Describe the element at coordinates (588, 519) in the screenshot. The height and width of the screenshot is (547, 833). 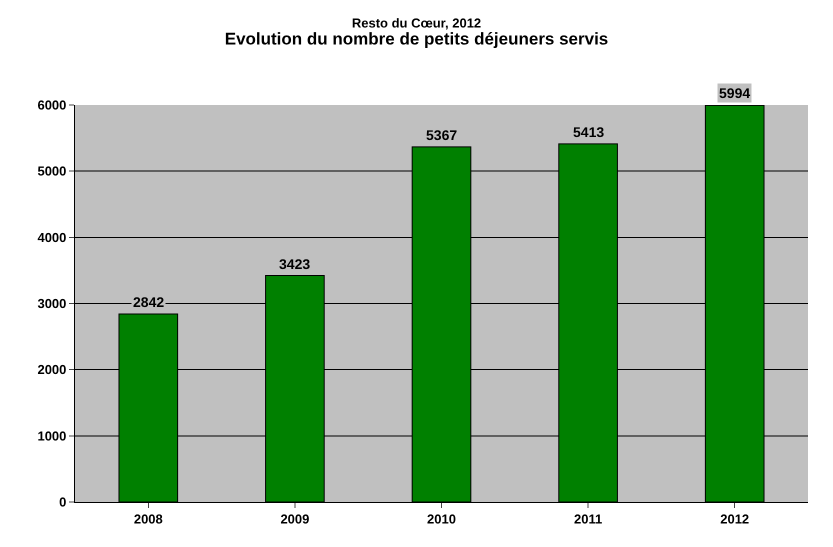
I see `x-tick-label: 2011` at that location.